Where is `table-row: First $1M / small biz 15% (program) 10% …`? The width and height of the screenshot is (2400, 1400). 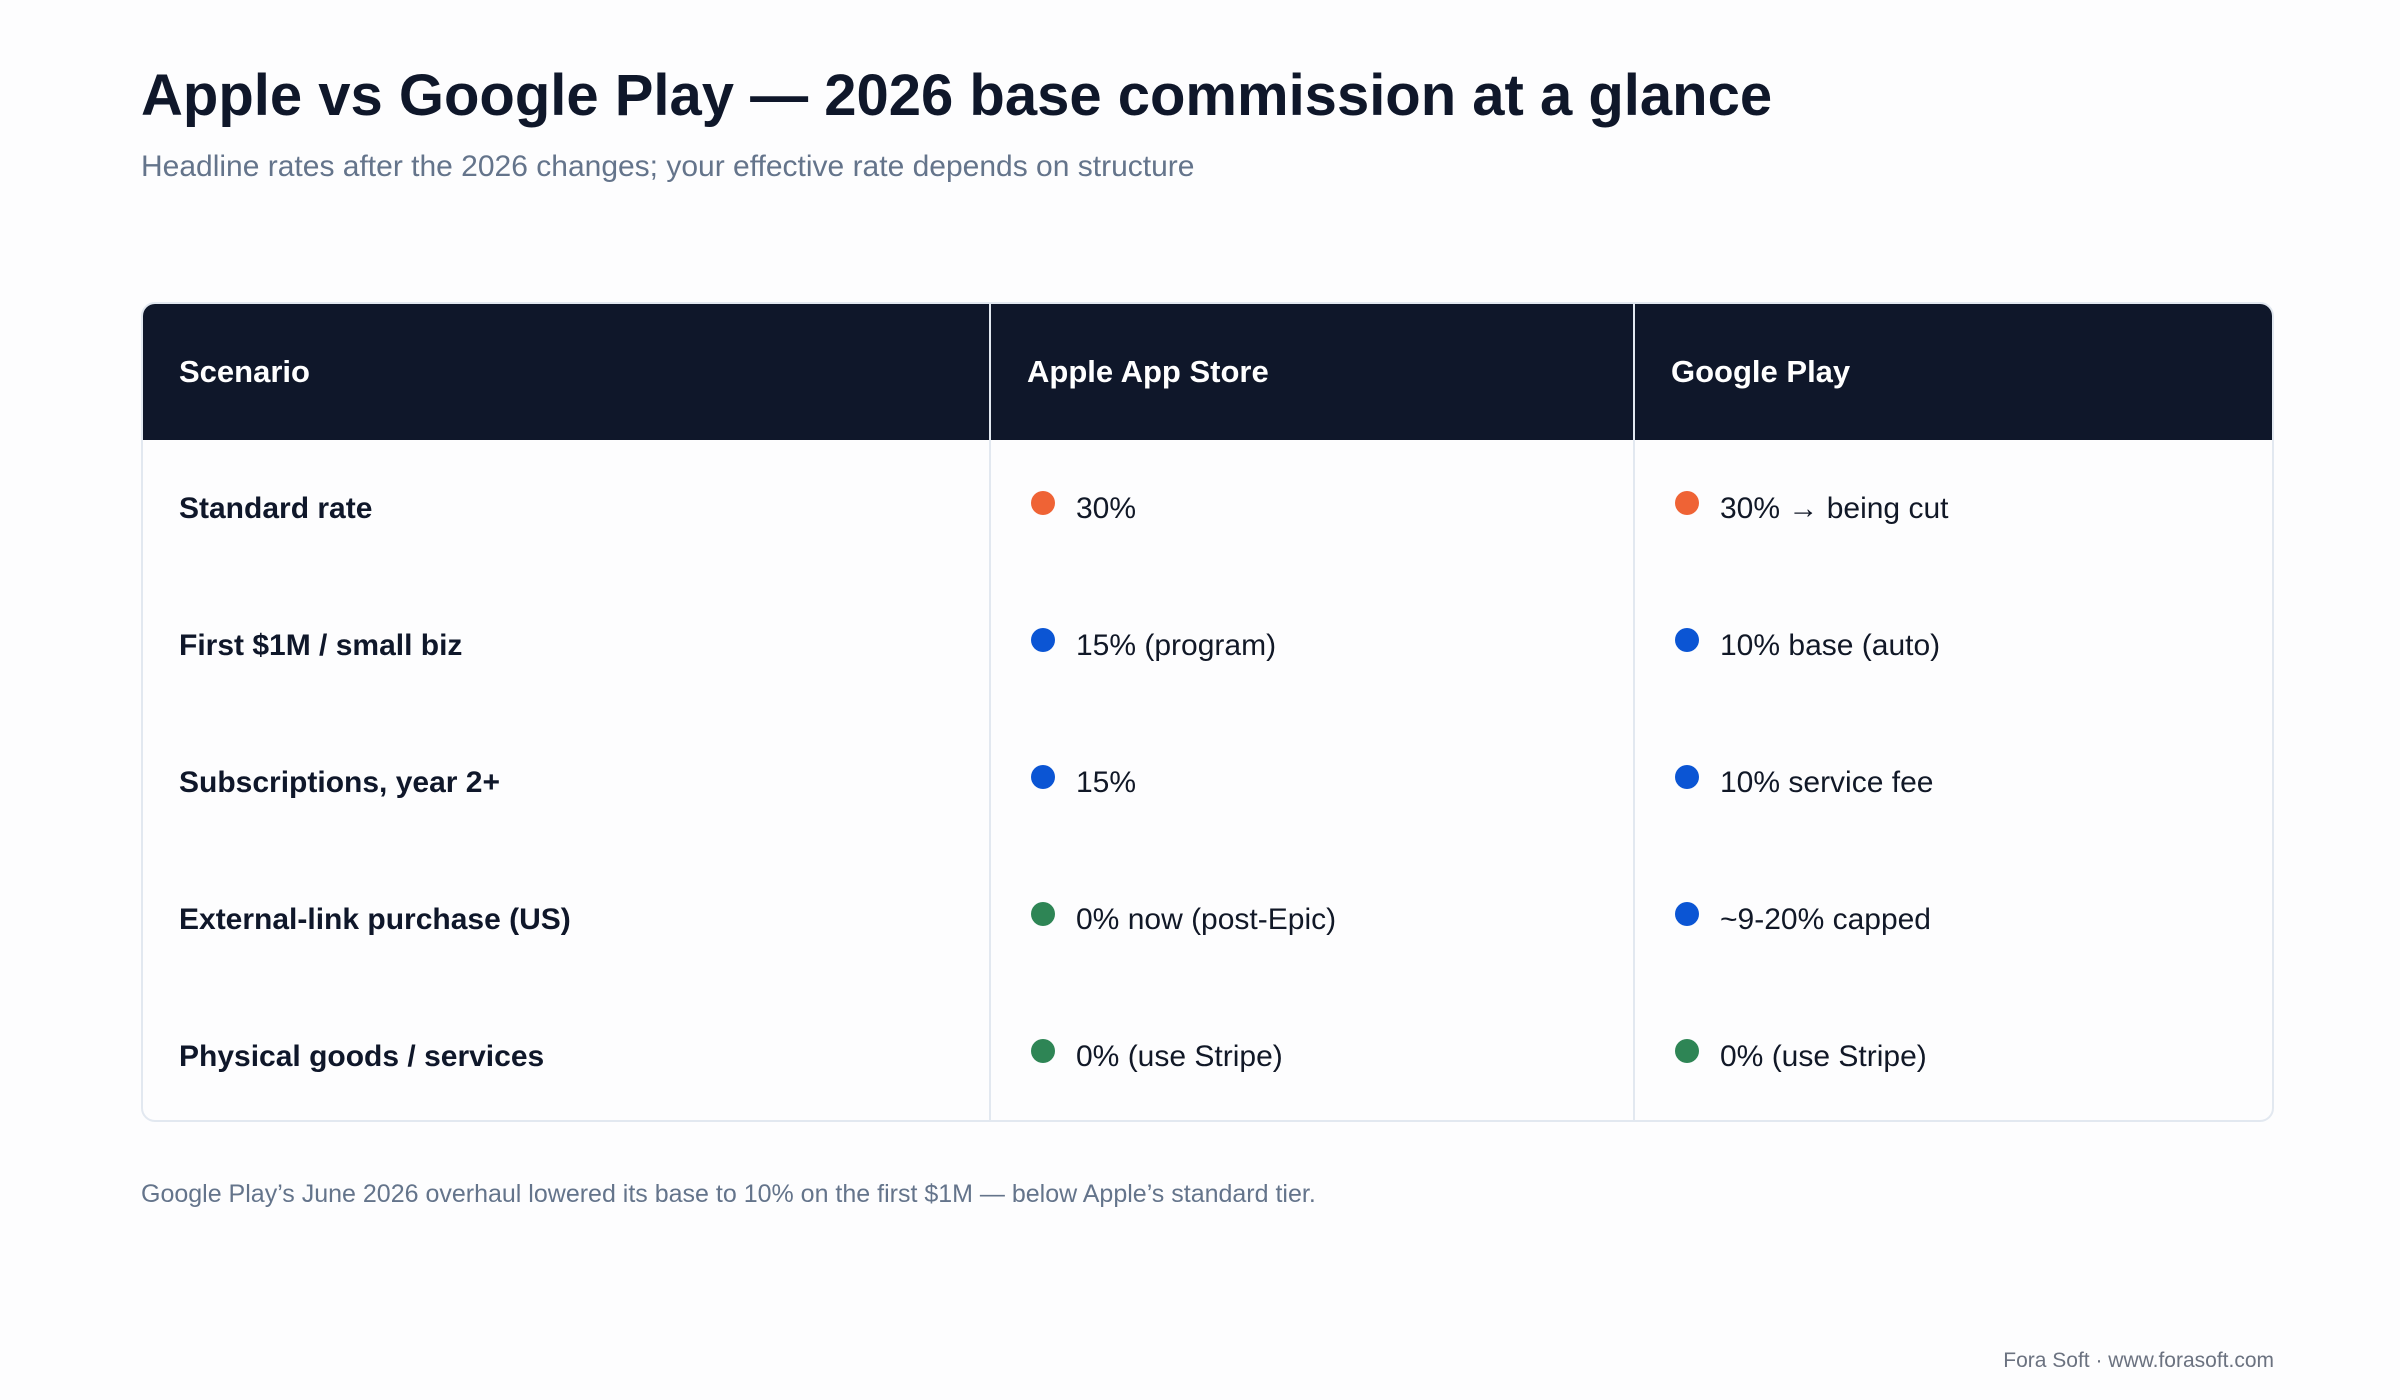 table-row: First $1M / small biz 15% (program) 10% … is located at coordinates (1207, 645).